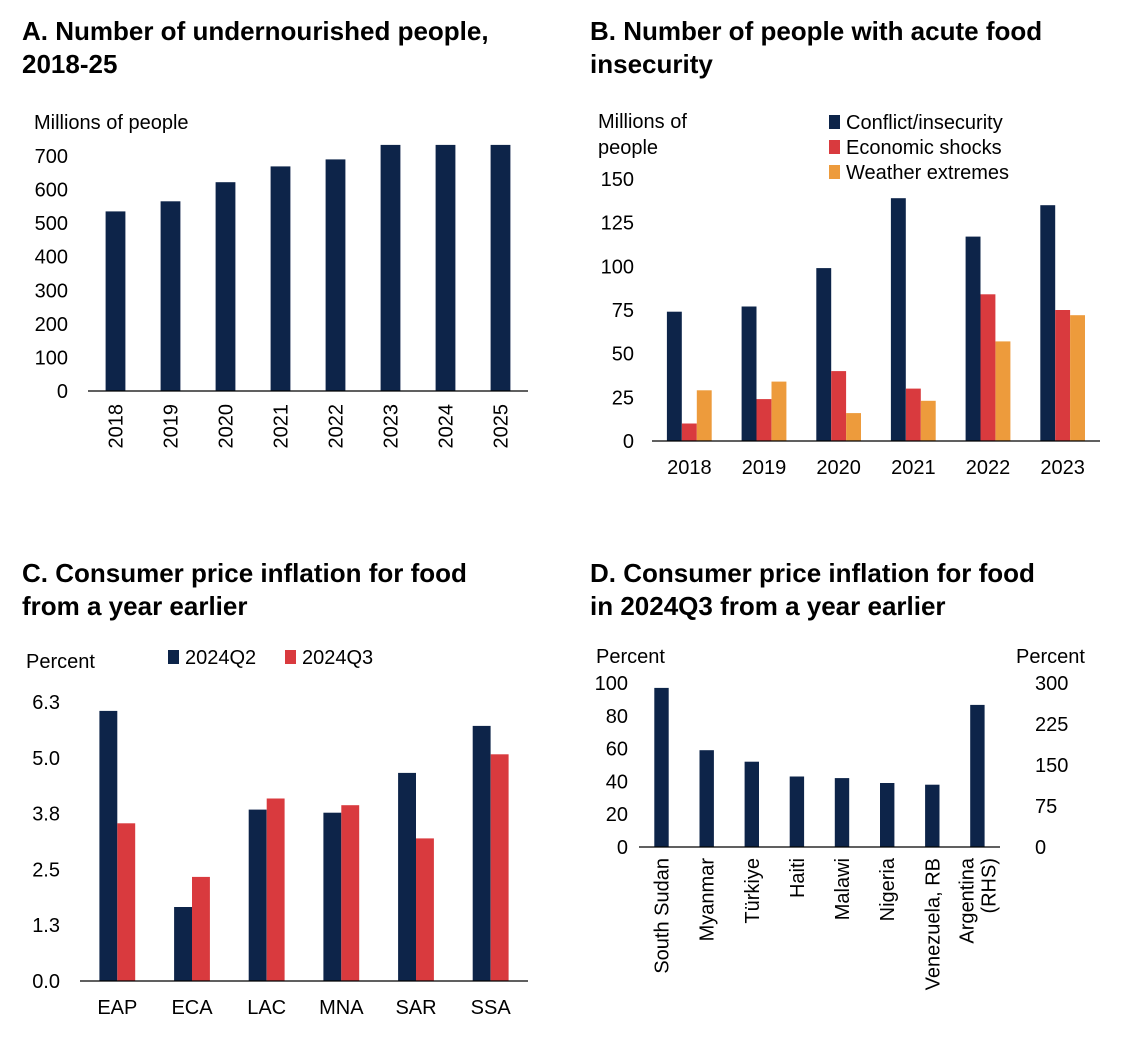  Describe the element at coordinates (838, 468) in the screenshot. I see `chart-b-category-label: 2020` at that location.